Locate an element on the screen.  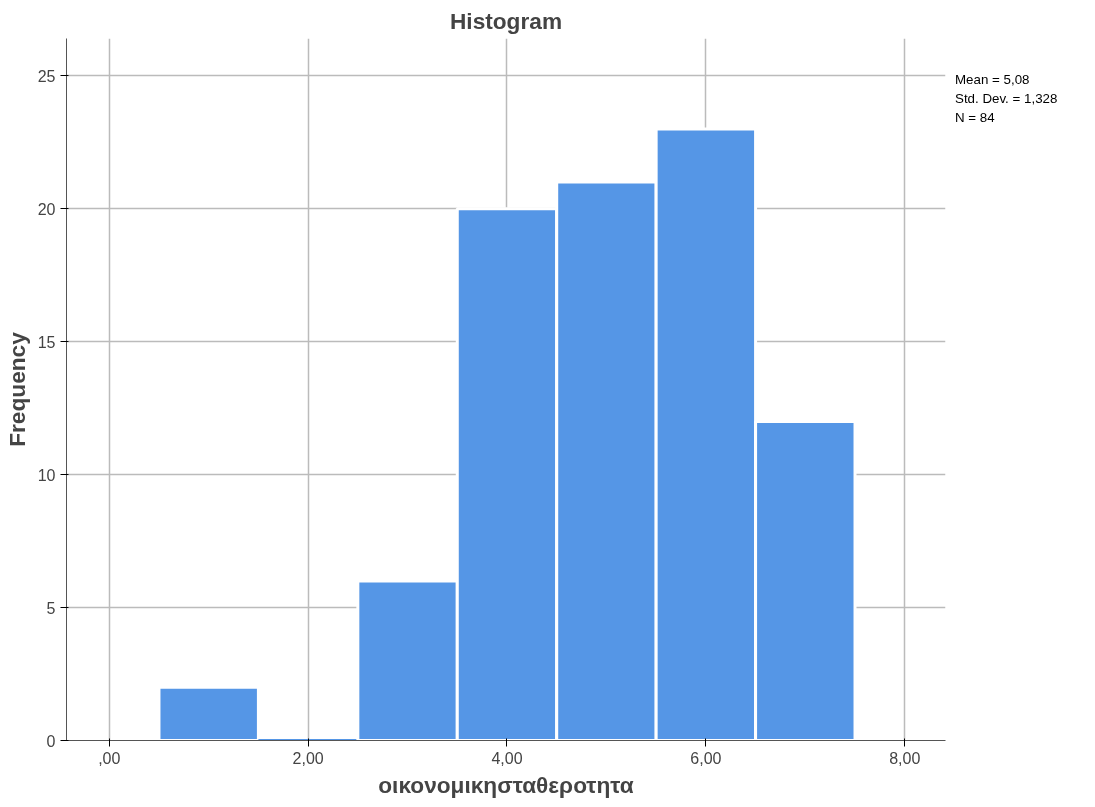
y-tick-label: 10 is located at coordinates (46, 475).